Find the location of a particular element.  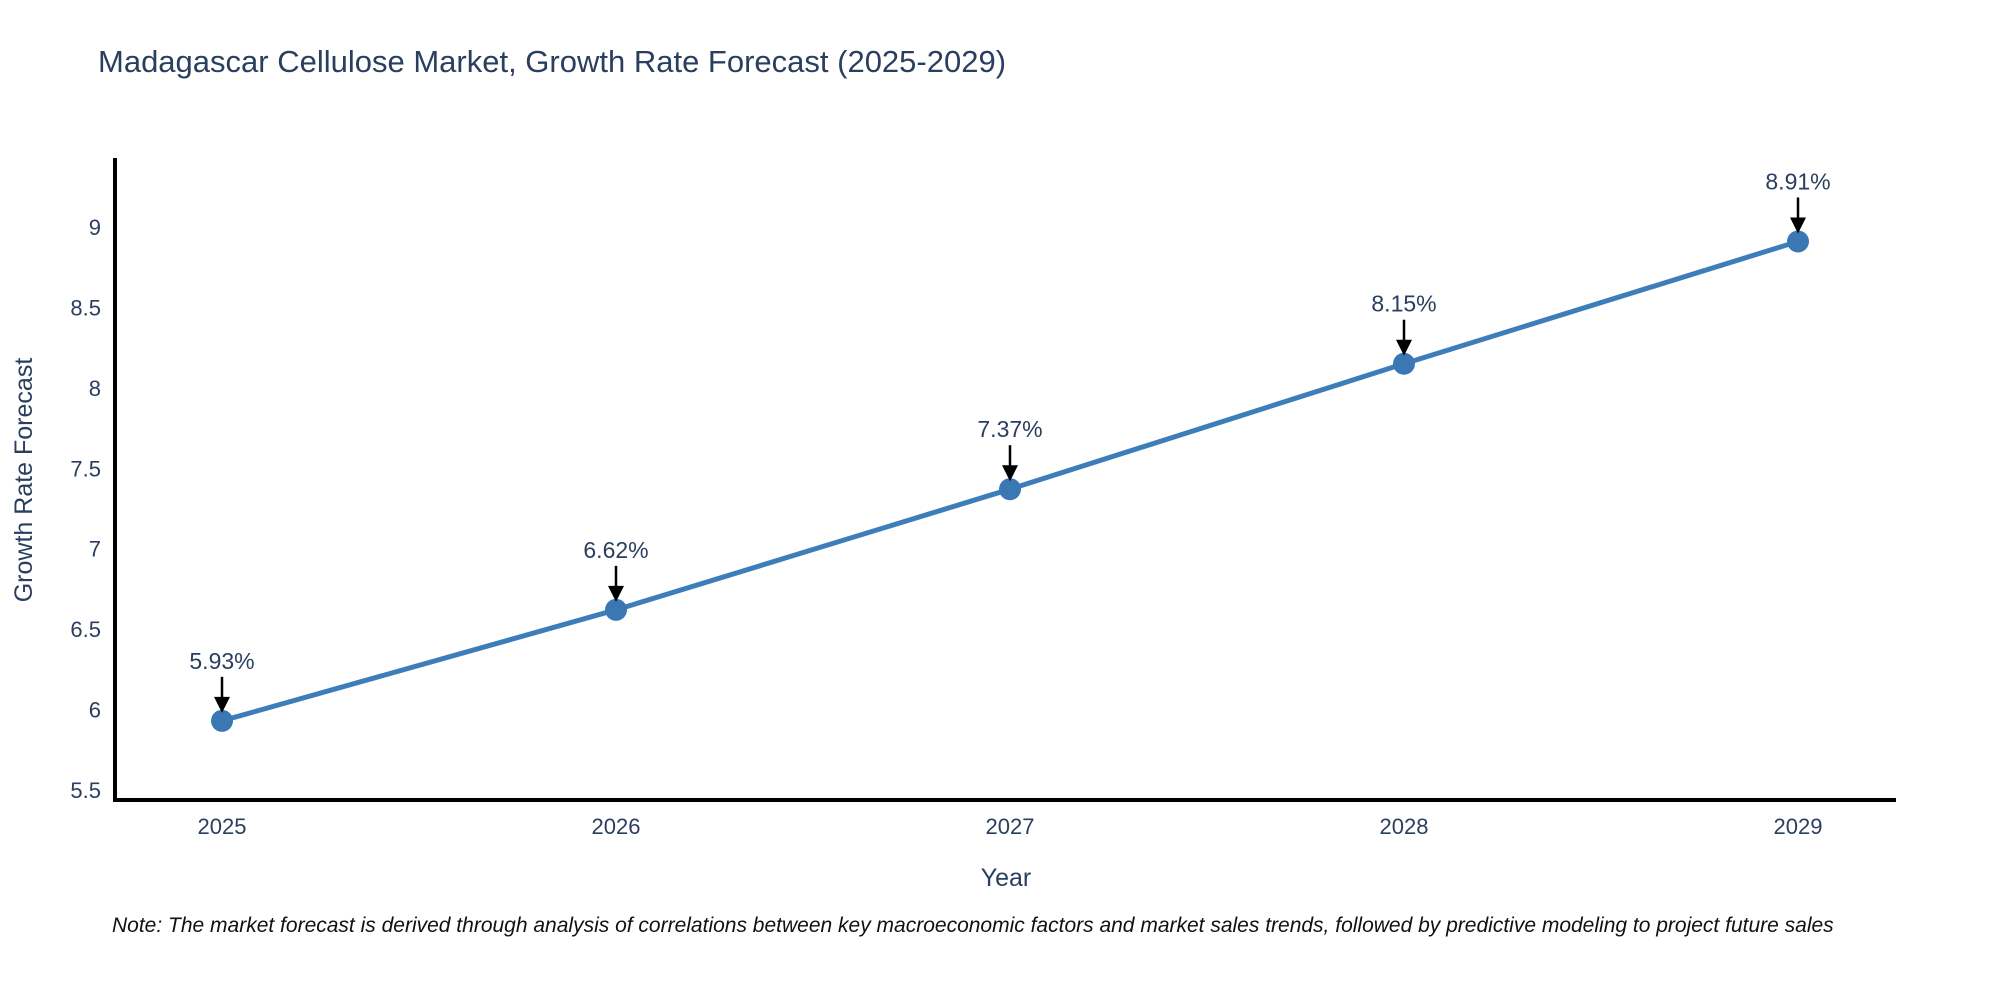

data-point-label: 8.15% is located at coordinates (1403, 304).